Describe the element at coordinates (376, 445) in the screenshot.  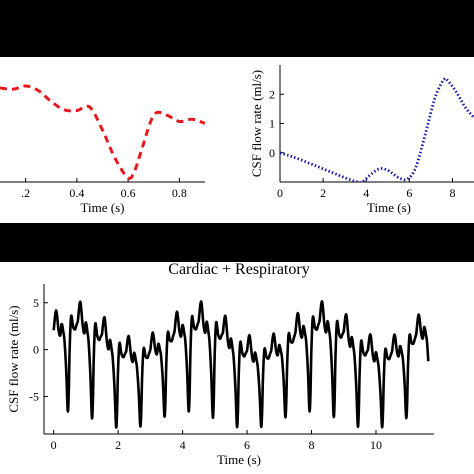
I see `x-tick-label: 10` at that location.